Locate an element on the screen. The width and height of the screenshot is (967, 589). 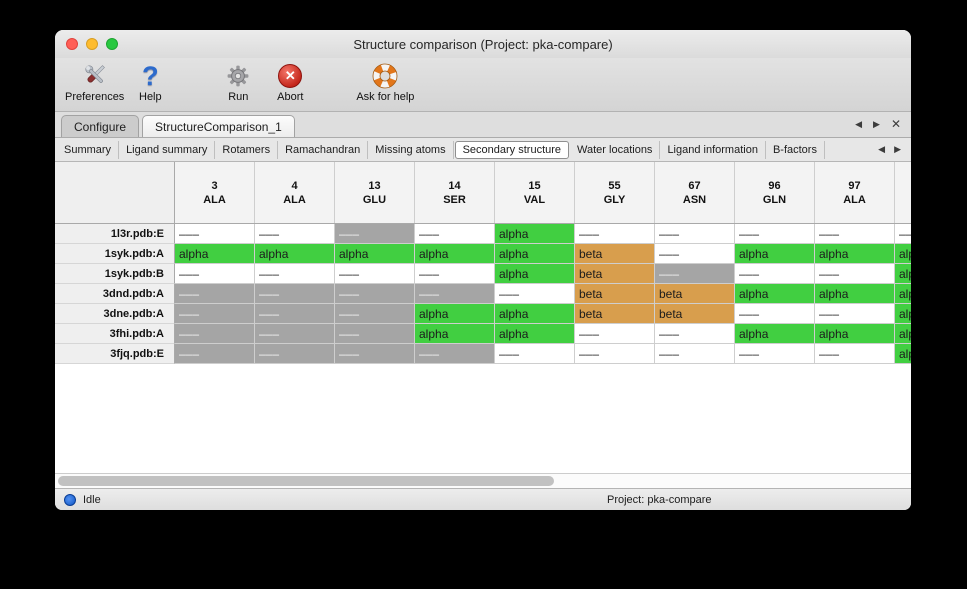
subtab-summary: Summary is located at coordinates (88, 149).